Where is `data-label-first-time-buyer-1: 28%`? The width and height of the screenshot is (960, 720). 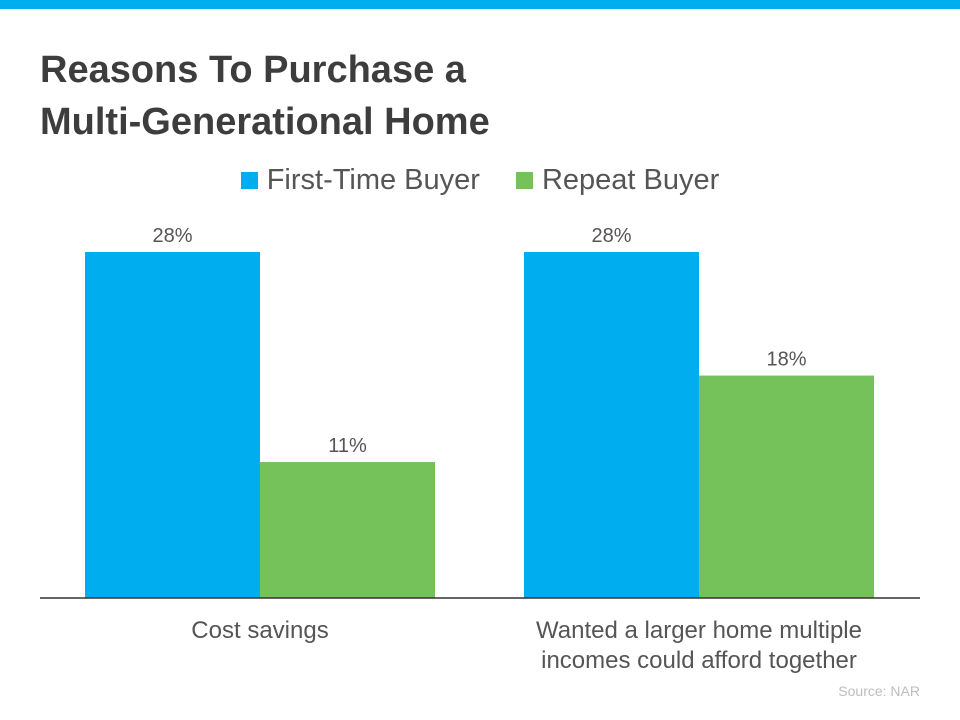
data-label-first-time-buyer-1: 28% is located at coordinates (172, 236).